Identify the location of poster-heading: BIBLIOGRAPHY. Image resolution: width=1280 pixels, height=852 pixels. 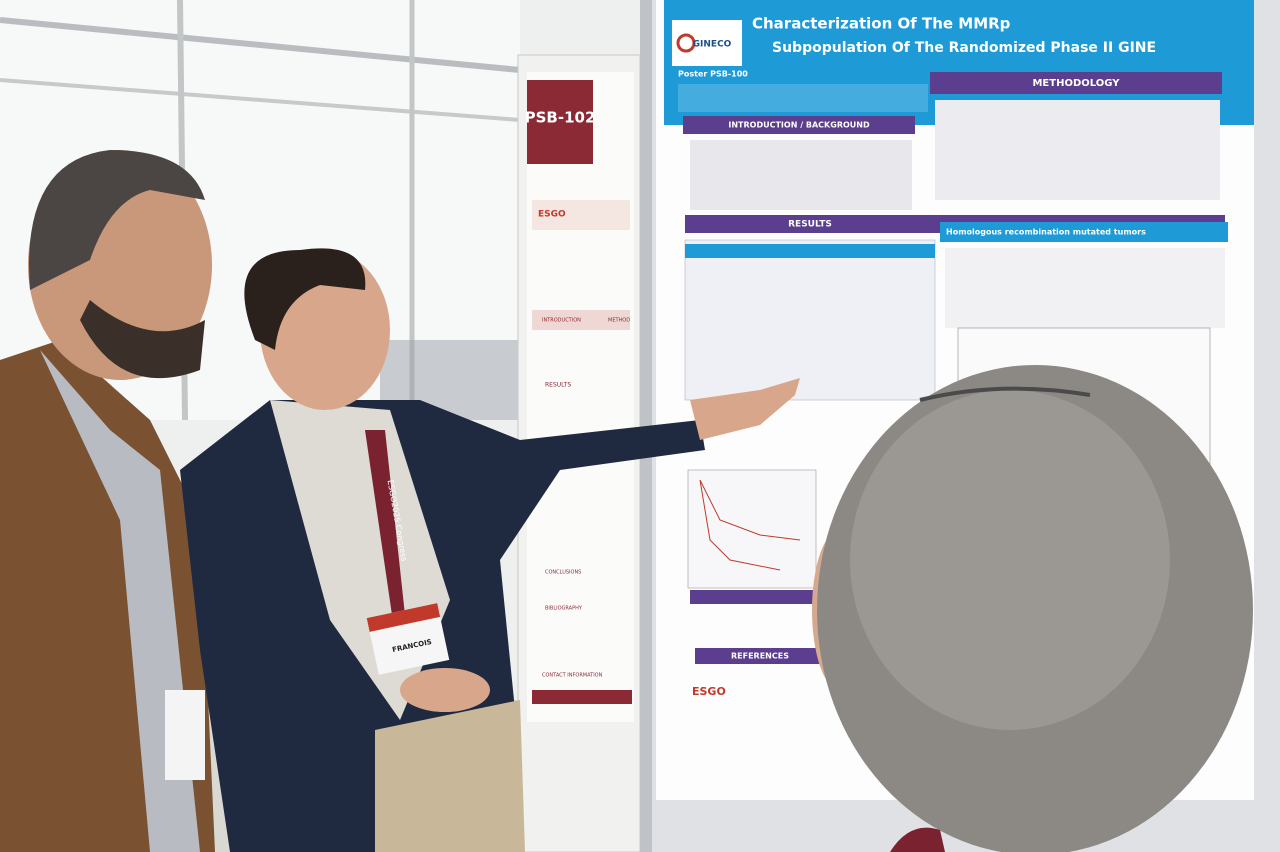
(564, 609).